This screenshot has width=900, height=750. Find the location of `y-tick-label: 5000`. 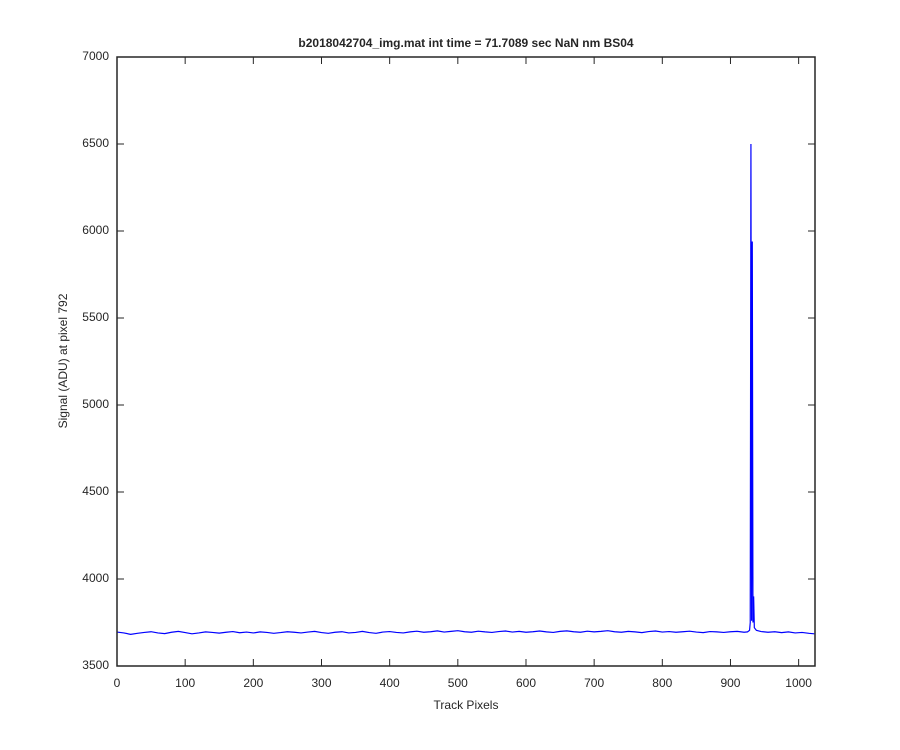

y-tick-label: 5000 is located at coordinates (95, 404).